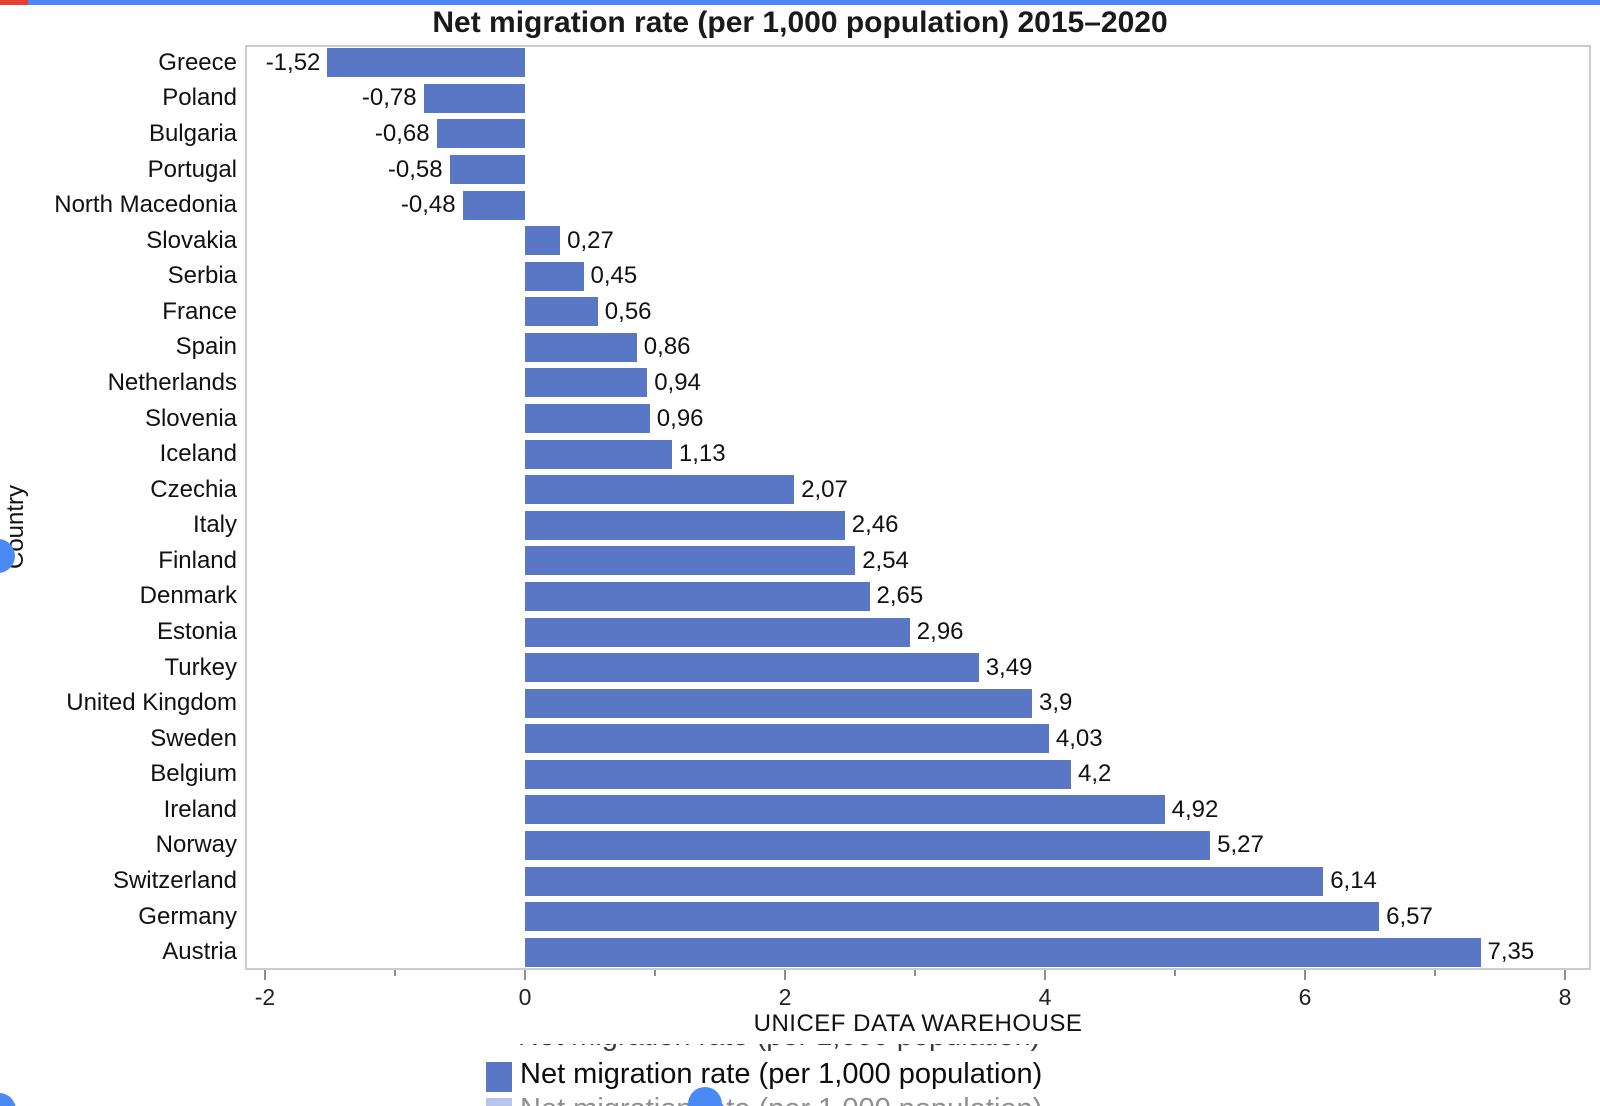 Image resolution: width=1600 pixels, height=1106 pixels. Describe the element at coordinates (191, 240) in the screenshot. I see `country-label: Slovakia` at that location.